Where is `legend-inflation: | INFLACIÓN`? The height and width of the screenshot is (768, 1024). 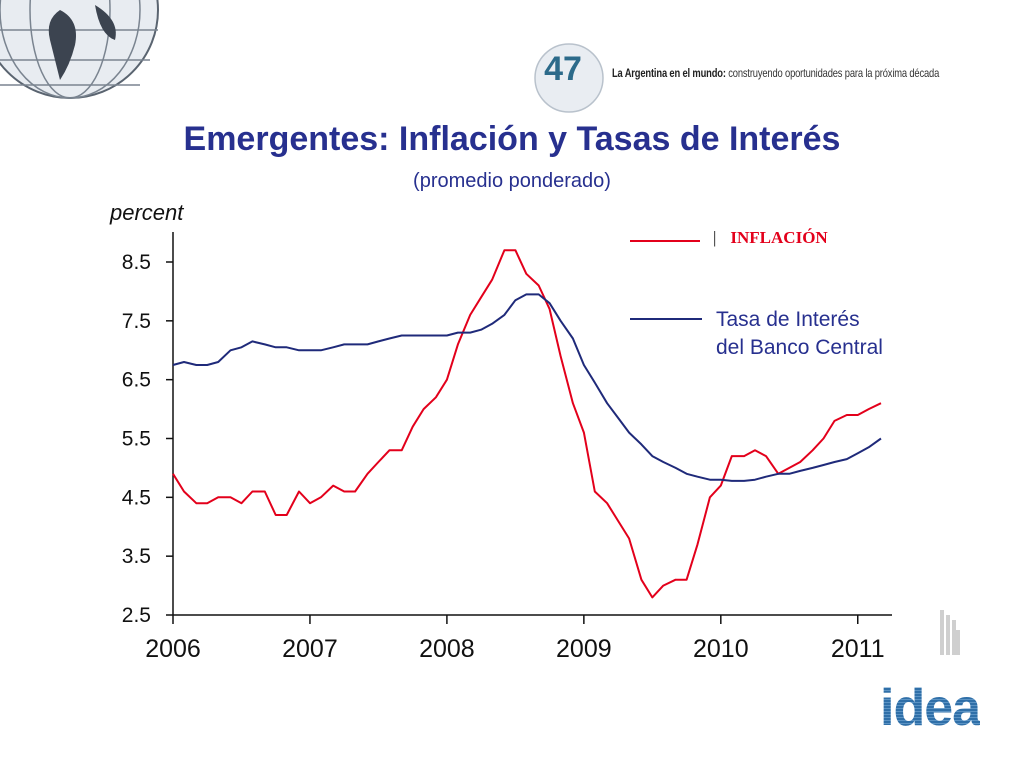 legend-inflation: | INFLACIÓN is located at coordinates (770, 237).